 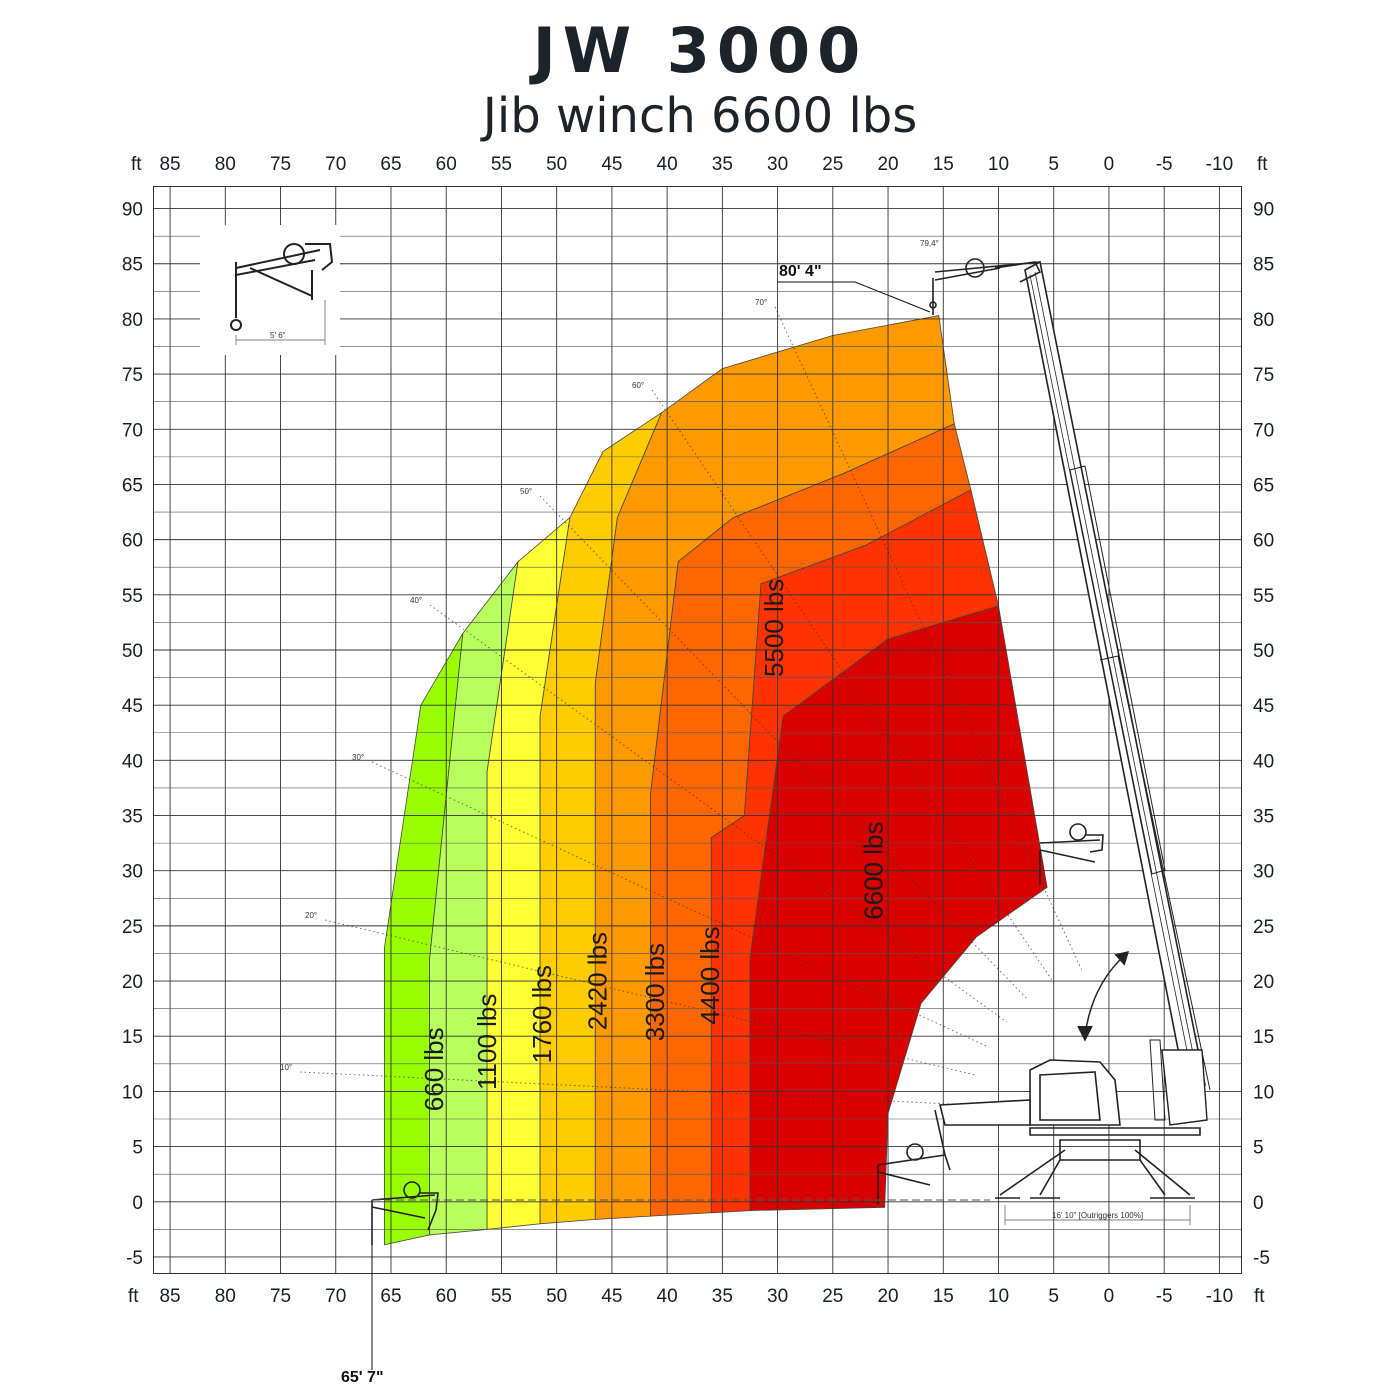 I want to click on x-tick-top-10: 10, so click(x=998, y=164).